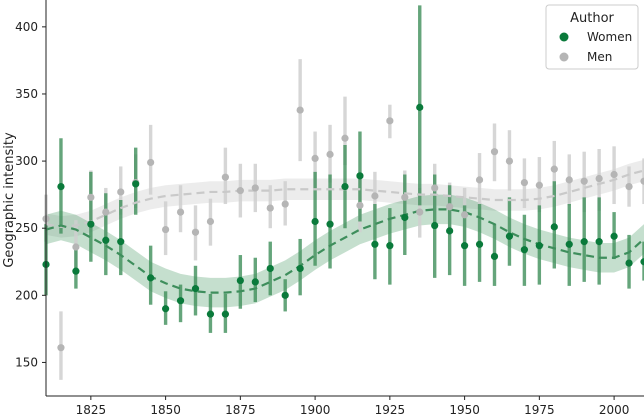  What do you see at coordinates (564, 37) in the screenshot?
I see `legend-women-marker` at bounding box center [564, 37].